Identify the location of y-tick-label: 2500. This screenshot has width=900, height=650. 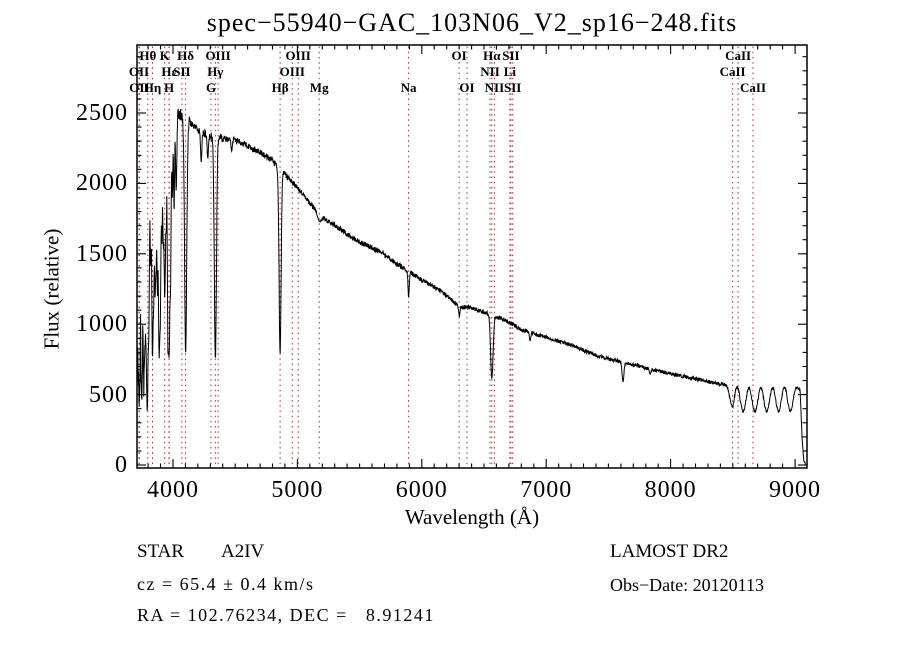
(102, 113).